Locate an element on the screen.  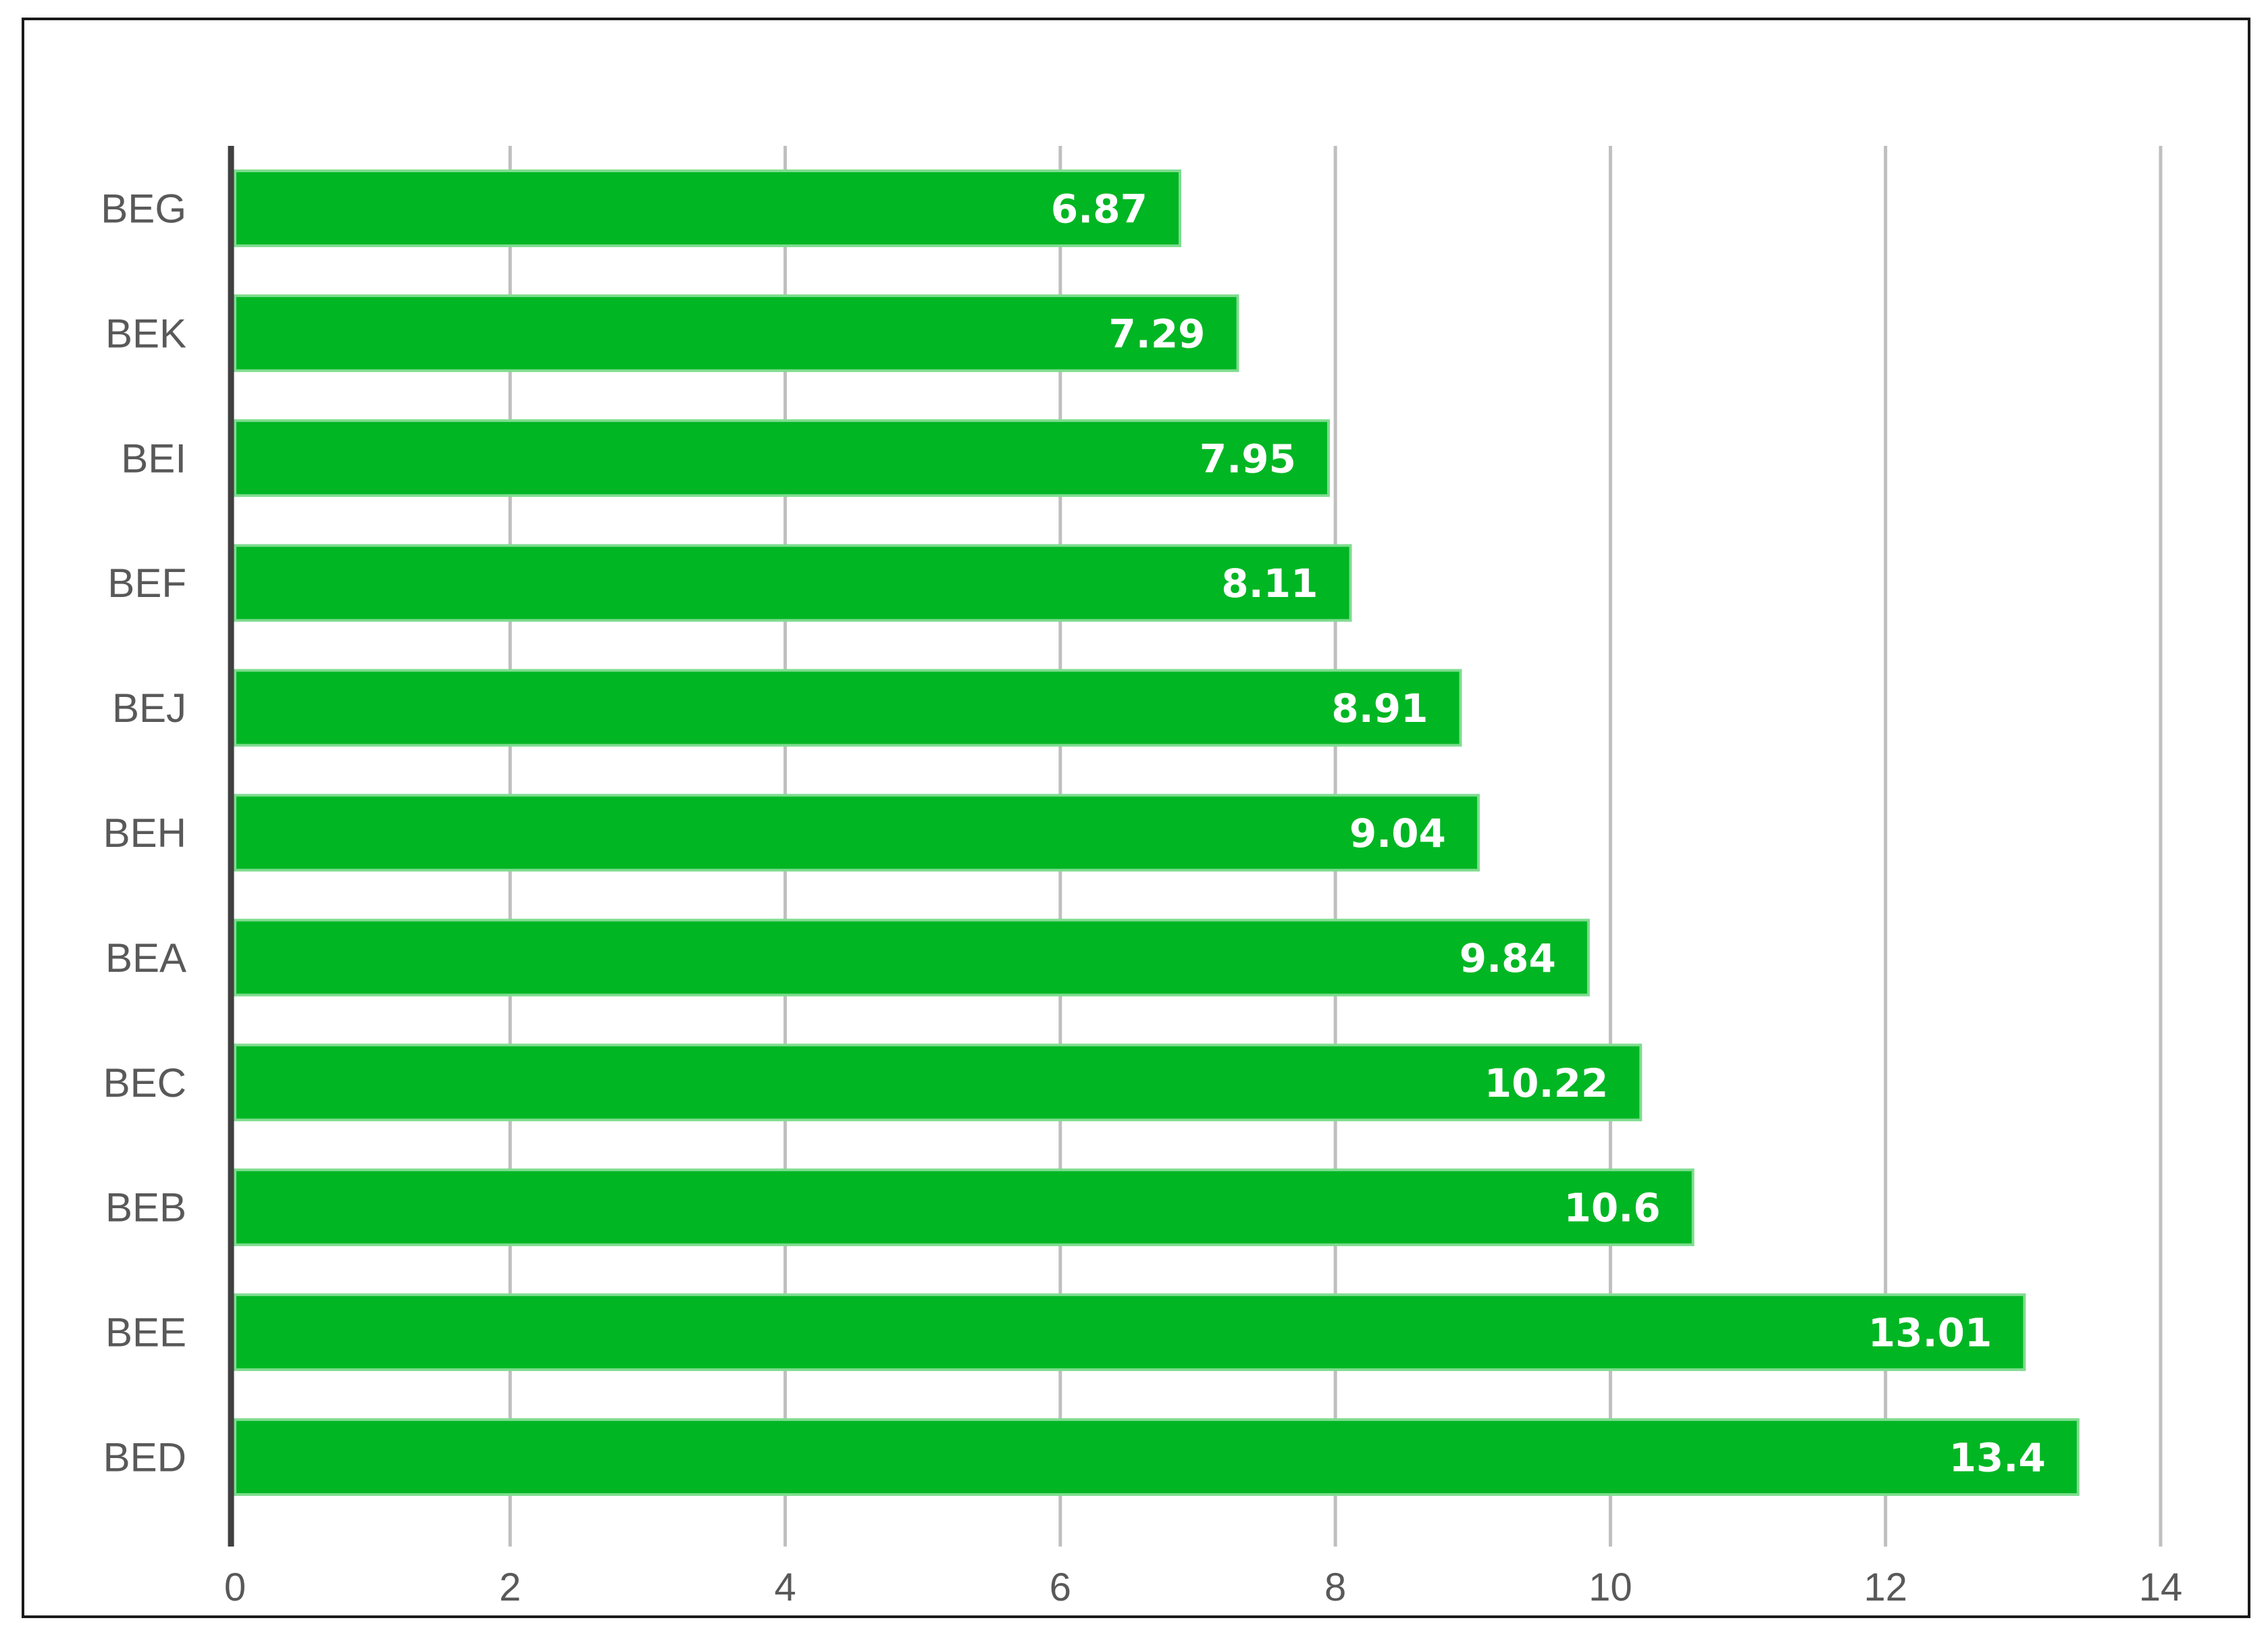
bar-BEI is located at coordinates (782, 458).